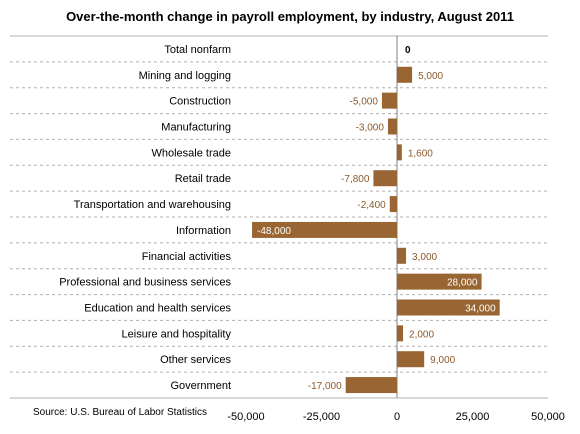 The width and height of the screenshot is (580, 434). Describe the element at coordinates (371, 205) in the screenshot. I see `data-label: -2,400` at that location.